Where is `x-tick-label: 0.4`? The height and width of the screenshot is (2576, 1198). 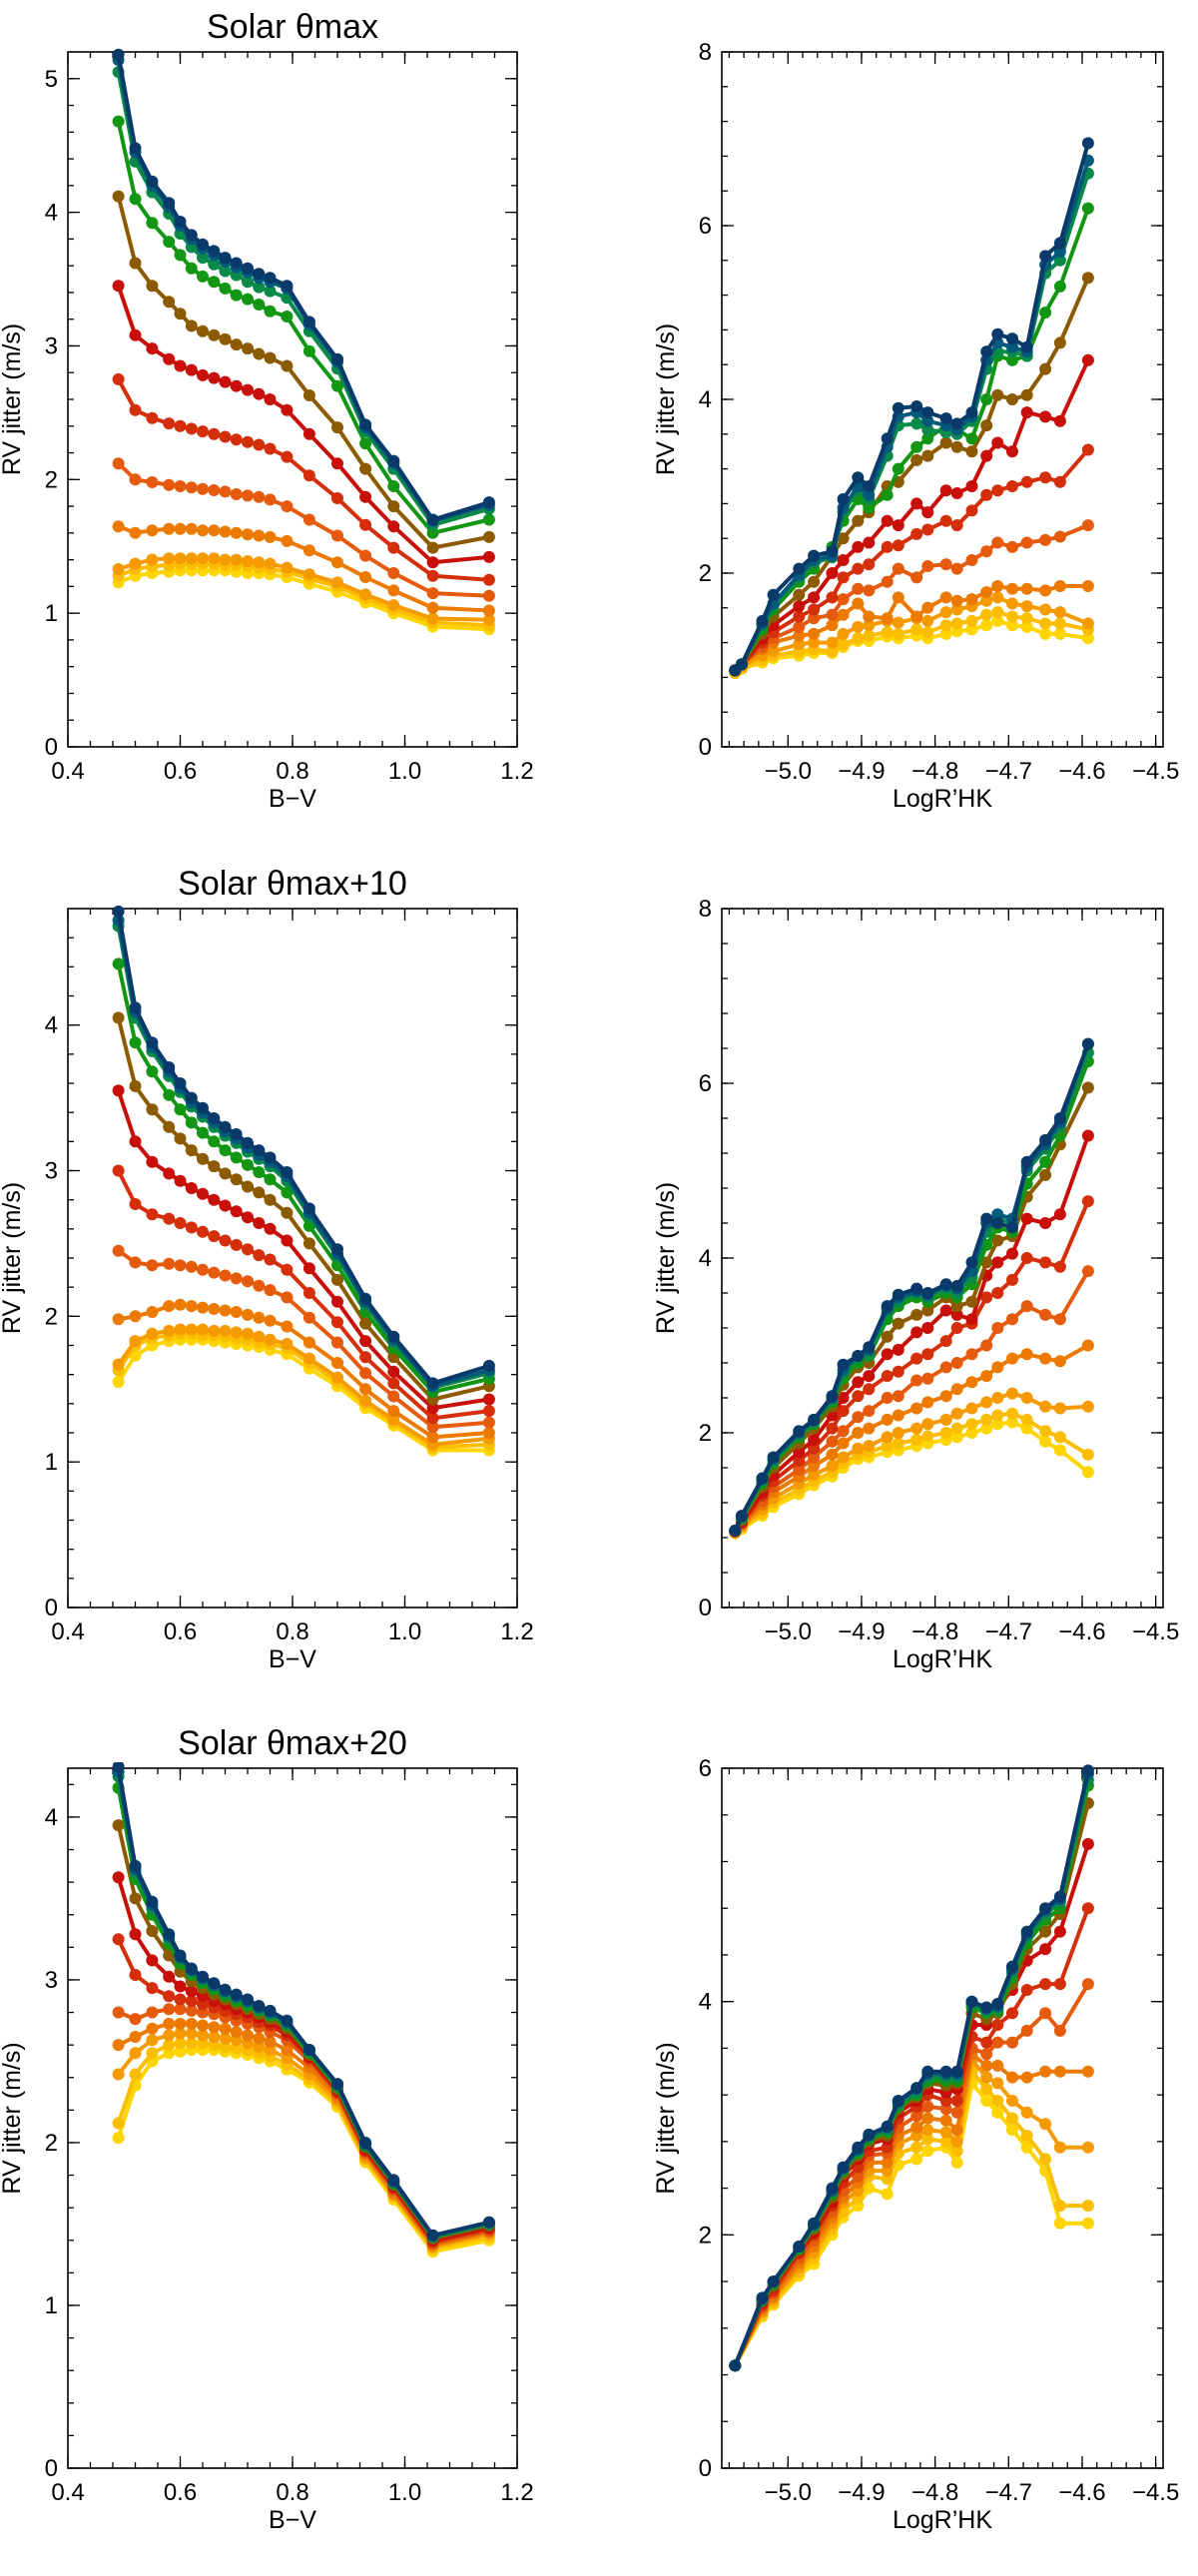 x-tick-label: 0.4 is located at coordinates (67, 1631).